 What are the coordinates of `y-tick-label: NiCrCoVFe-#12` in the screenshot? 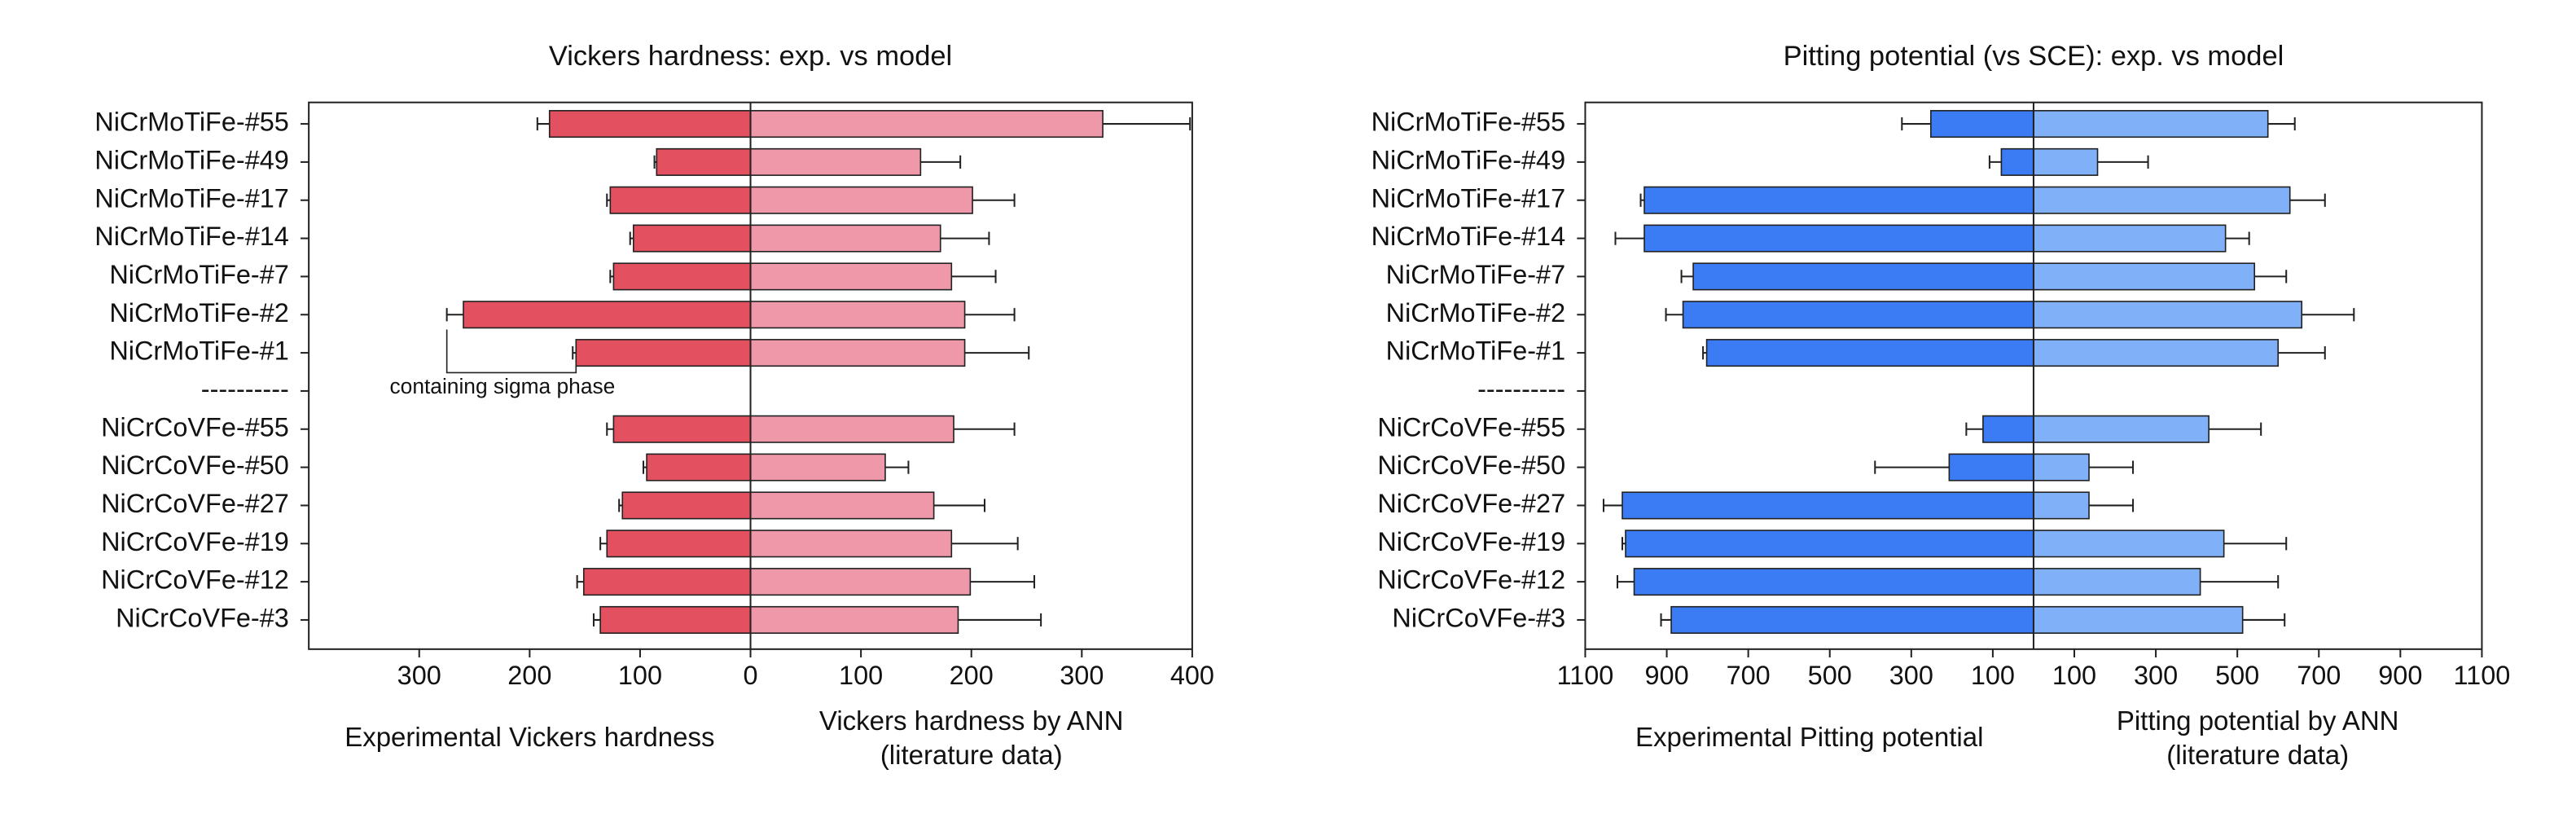 It's located at (195, 580).